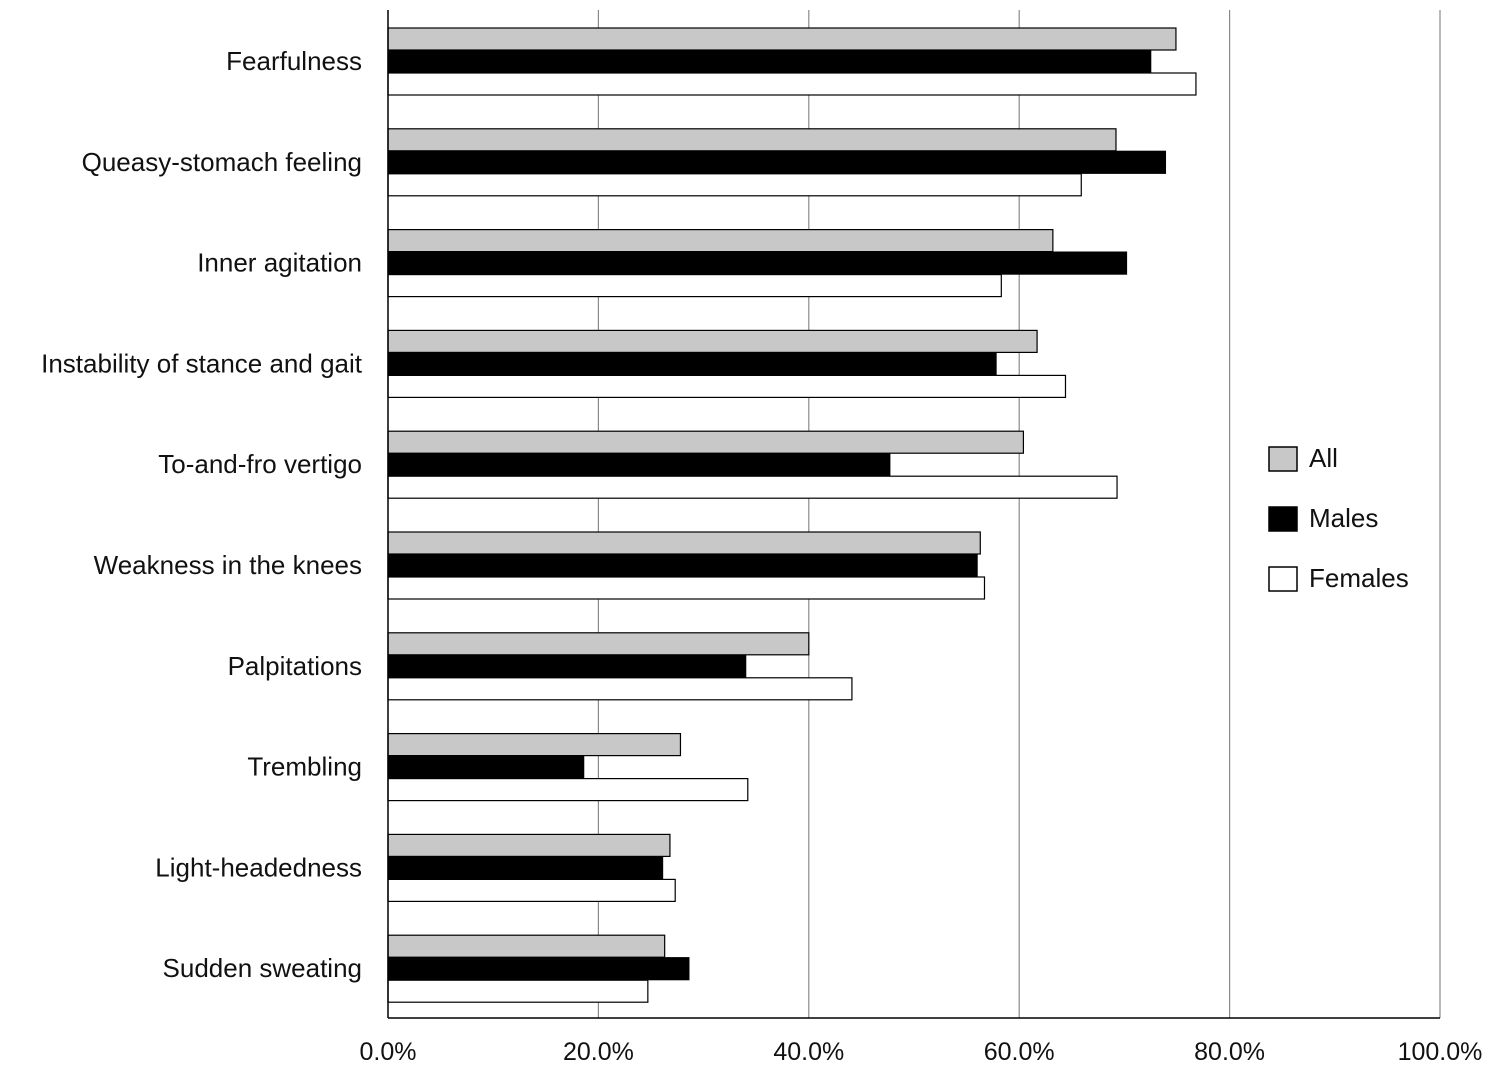  I want to click on x-tick-label: 100.0%, so click(1440, 1052).